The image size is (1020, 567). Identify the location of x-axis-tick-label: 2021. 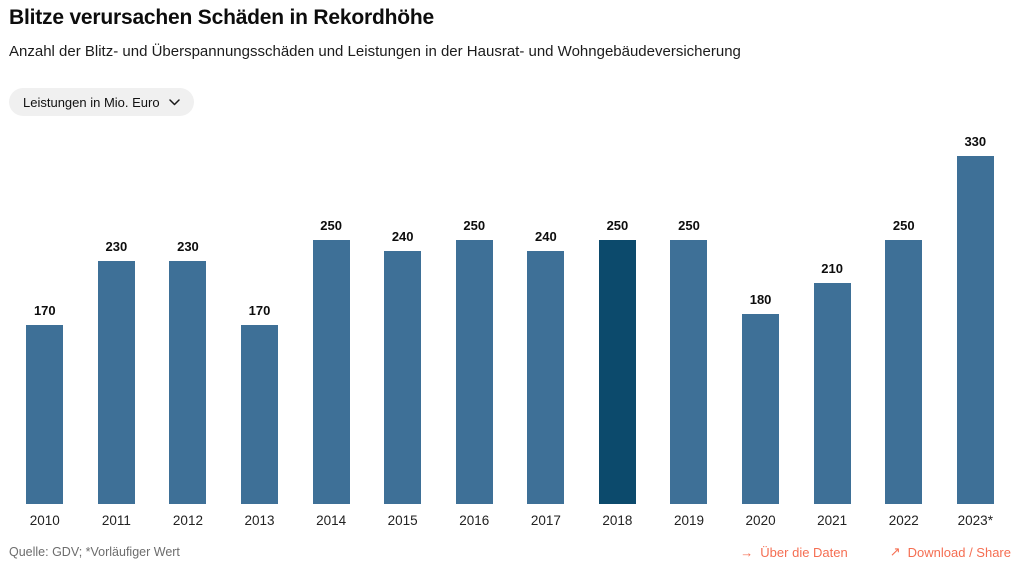
(832, 520).